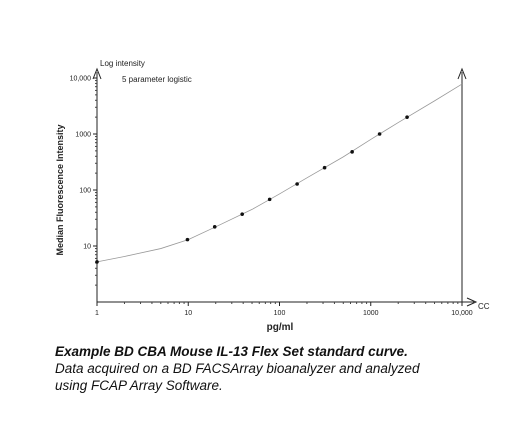  Describe the element at coordinates (462, 73) in the screenshot. I see `right-axis-arrow` at that location.